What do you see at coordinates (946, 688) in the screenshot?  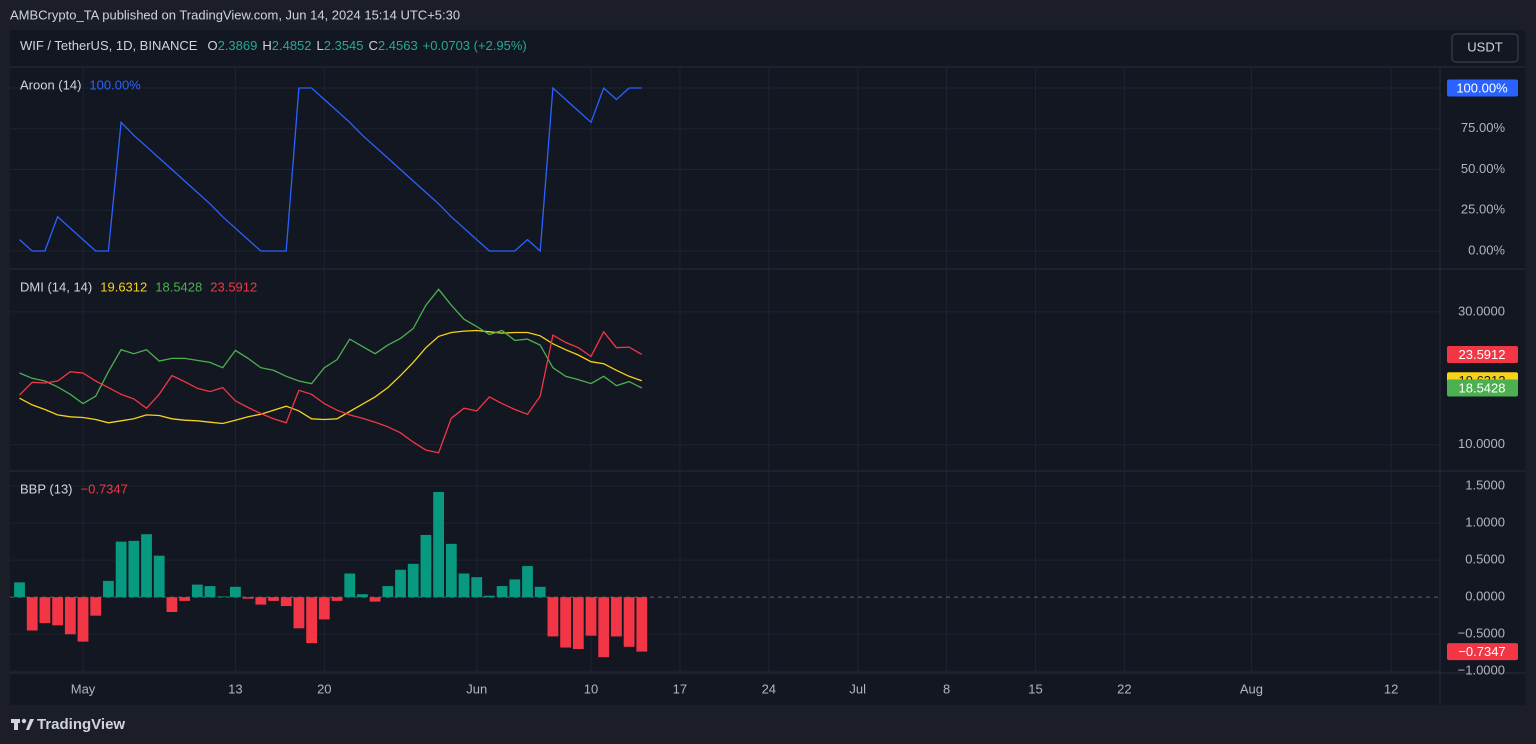 I see `x-tick-label: 8` at bounding box center [946, 688].